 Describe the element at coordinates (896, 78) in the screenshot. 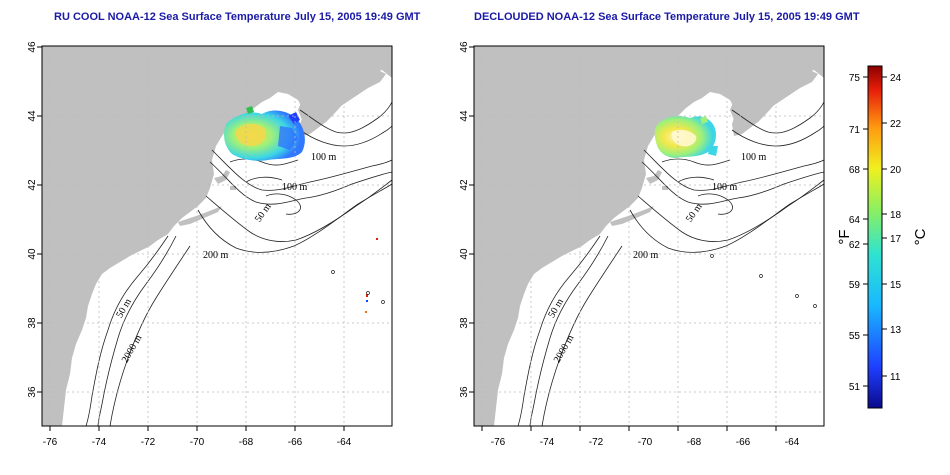

I see `celsius-tick: 24` at that location.